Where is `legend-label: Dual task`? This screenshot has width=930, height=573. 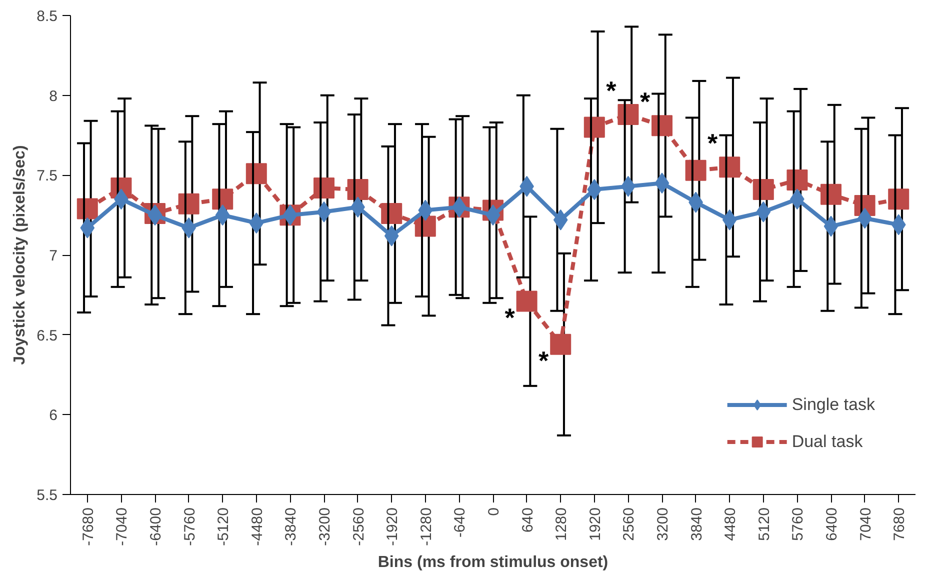 legend-label: Dual task is located at coordinates (827, 442).